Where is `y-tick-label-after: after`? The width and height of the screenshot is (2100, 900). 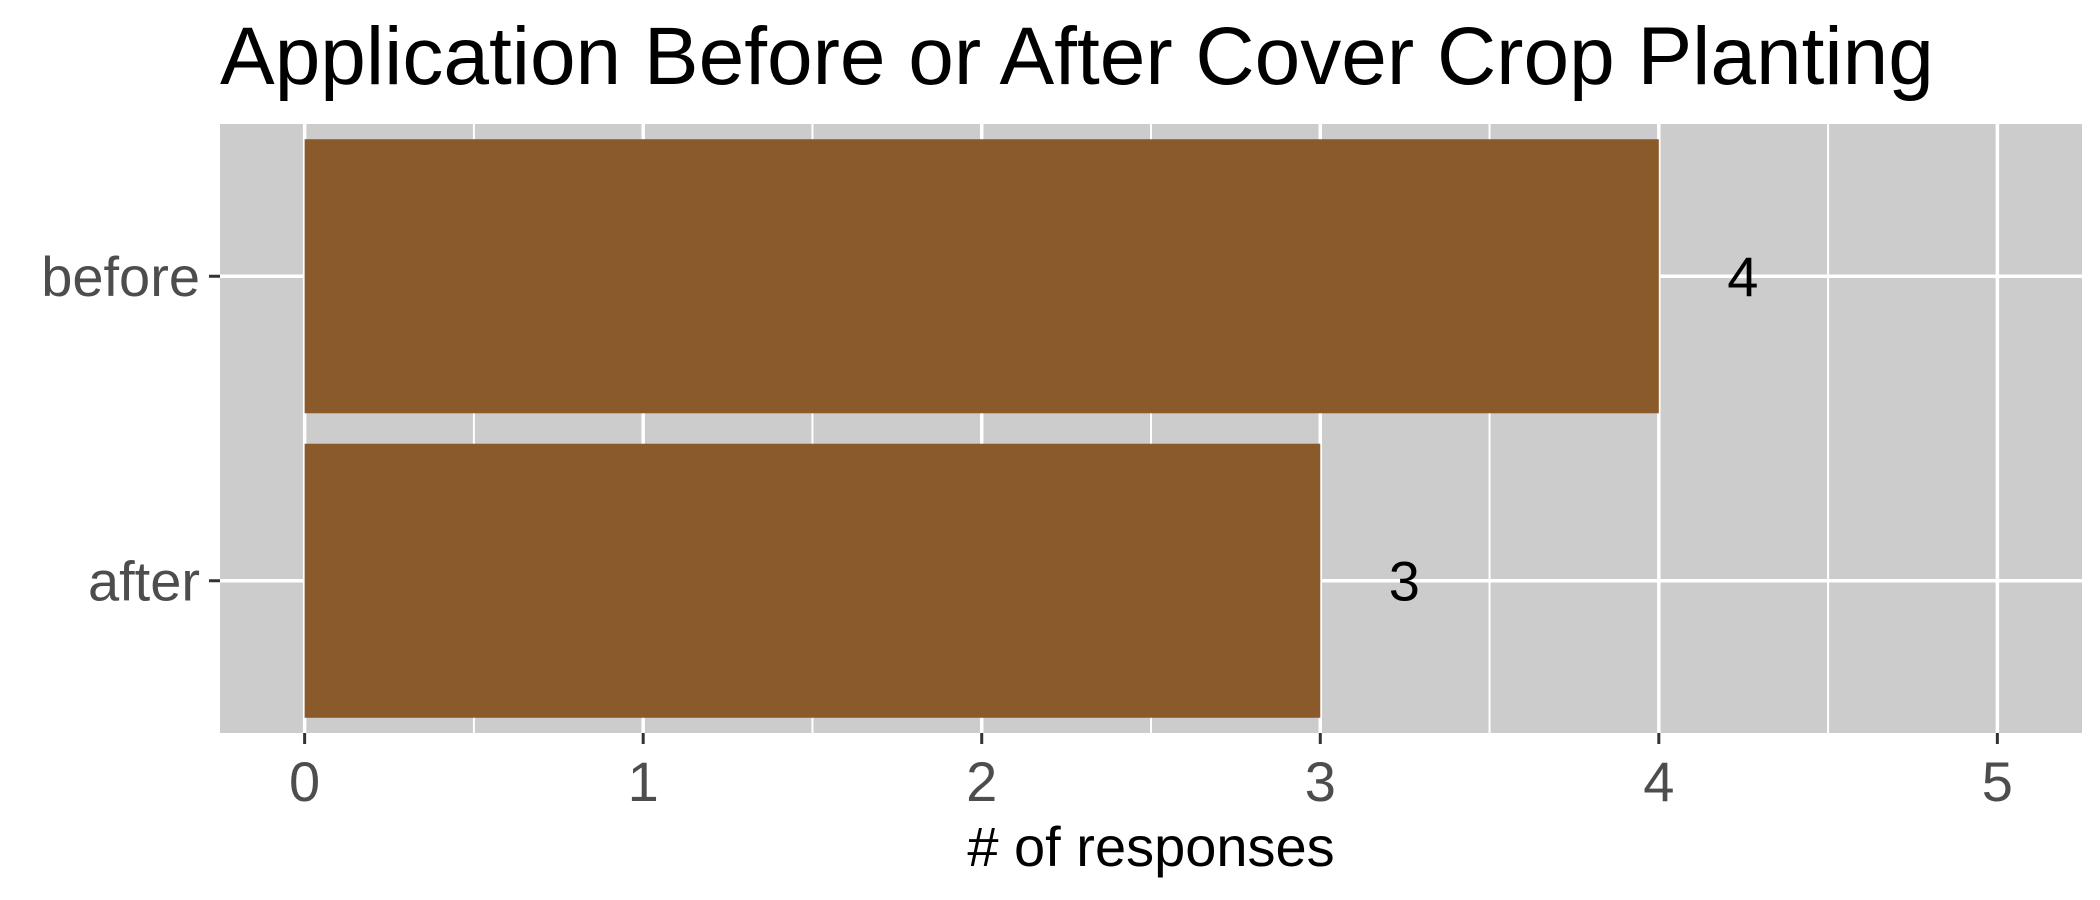 y-tick-label-after: after is located at coordinates (144, 580).